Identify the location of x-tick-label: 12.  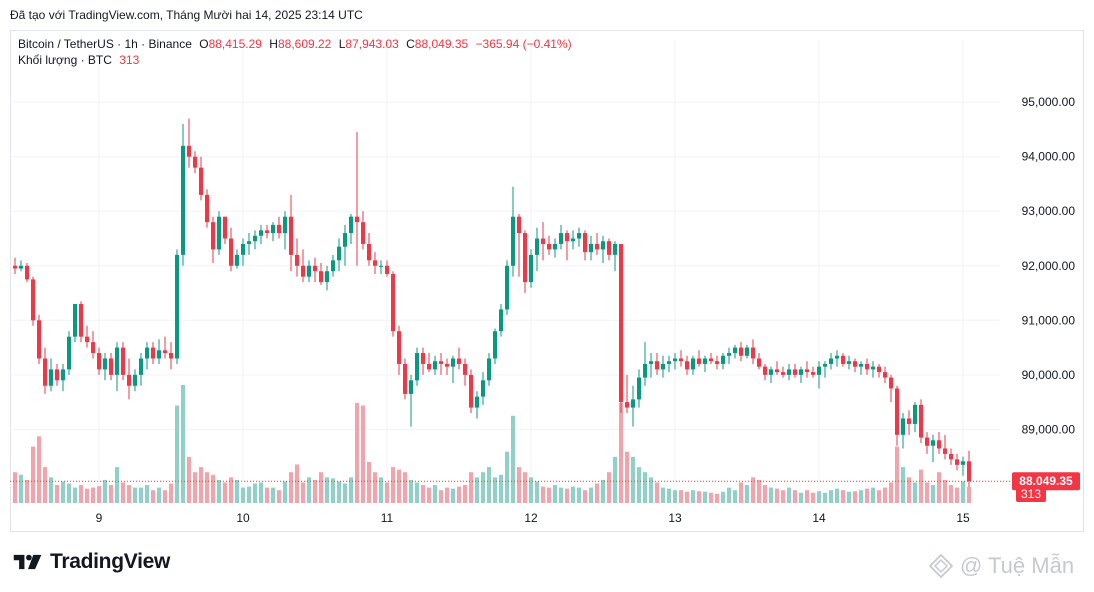
(531, 518).